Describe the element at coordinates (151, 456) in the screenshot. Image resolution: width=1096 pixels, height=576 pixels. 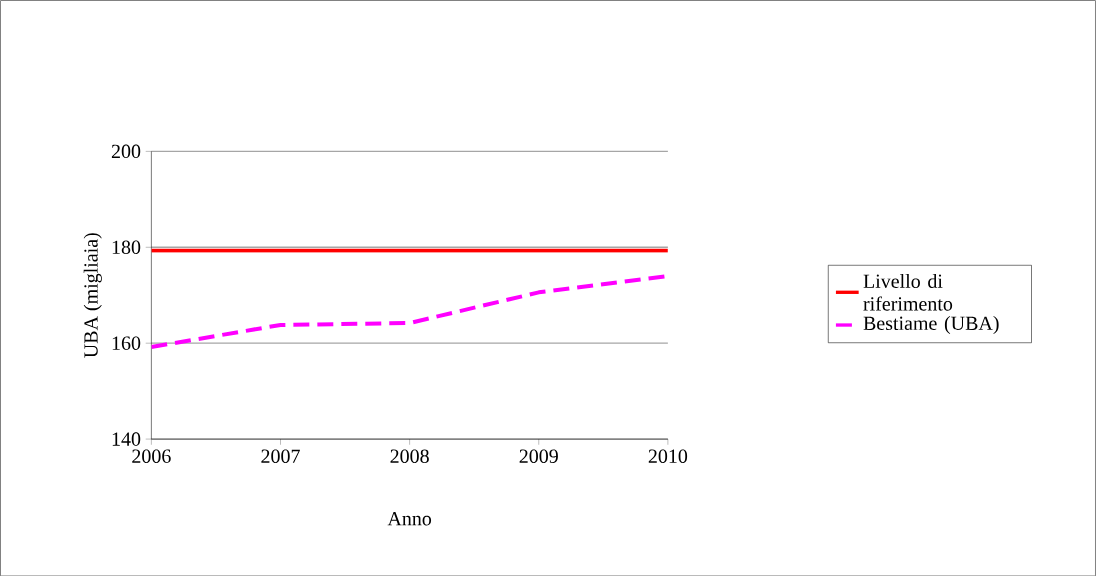
I see `x-tick-label: 2006` at that location.